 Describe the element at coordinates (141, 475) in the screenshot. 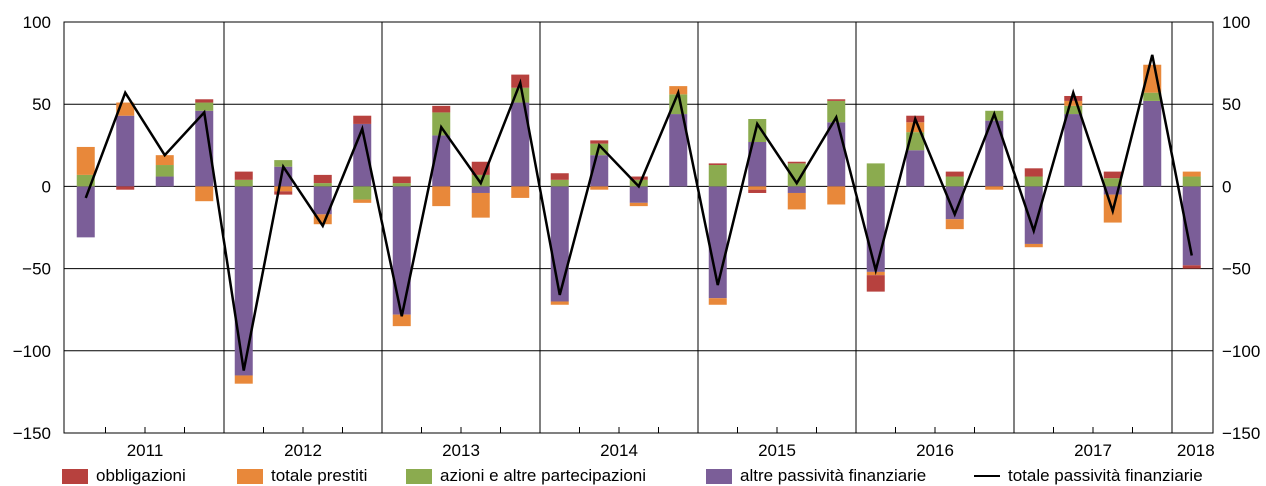

I see `legend-label: obbligazioni` at that location.